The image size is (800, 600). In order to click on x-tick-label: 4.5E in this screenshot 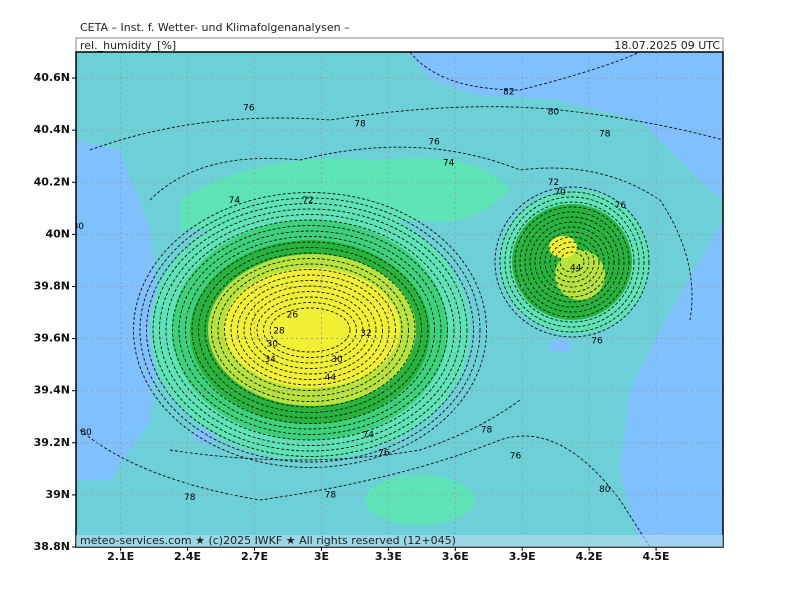, I will do `click(656, 556)`.